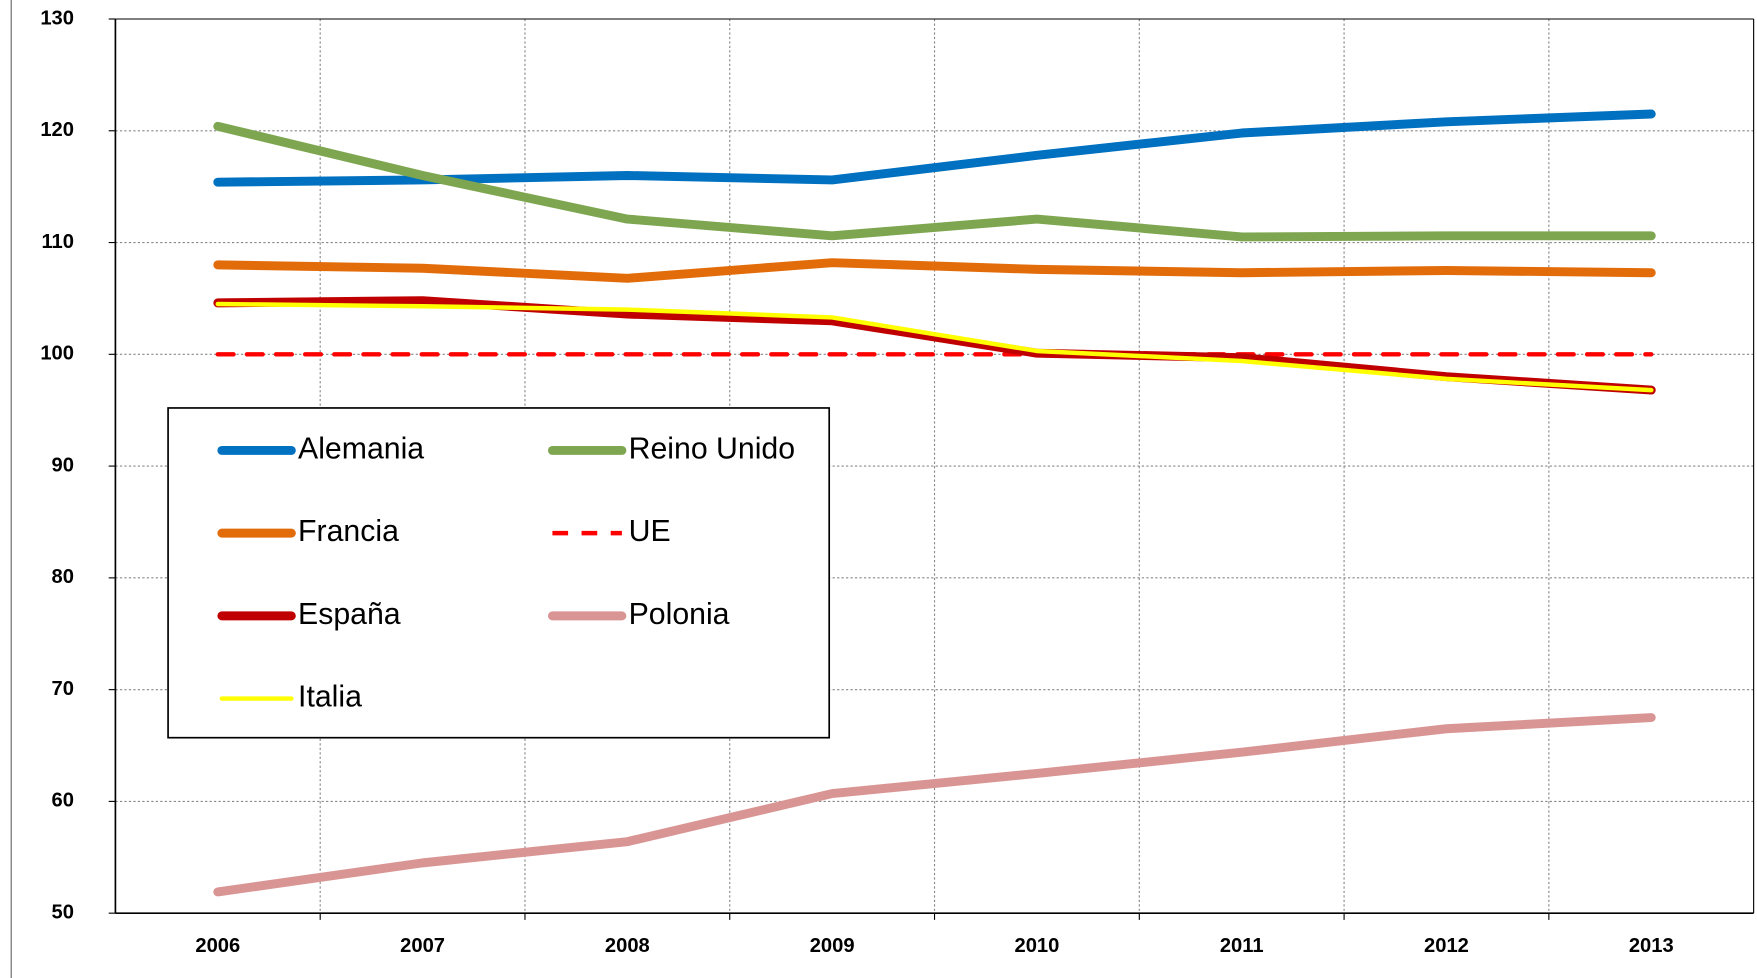 The image size is (1757, 978). What do you see at coordinates (627, 946) in the screenshot?
I see `x-tick-label: 2008` at bounding box center [627, 946].